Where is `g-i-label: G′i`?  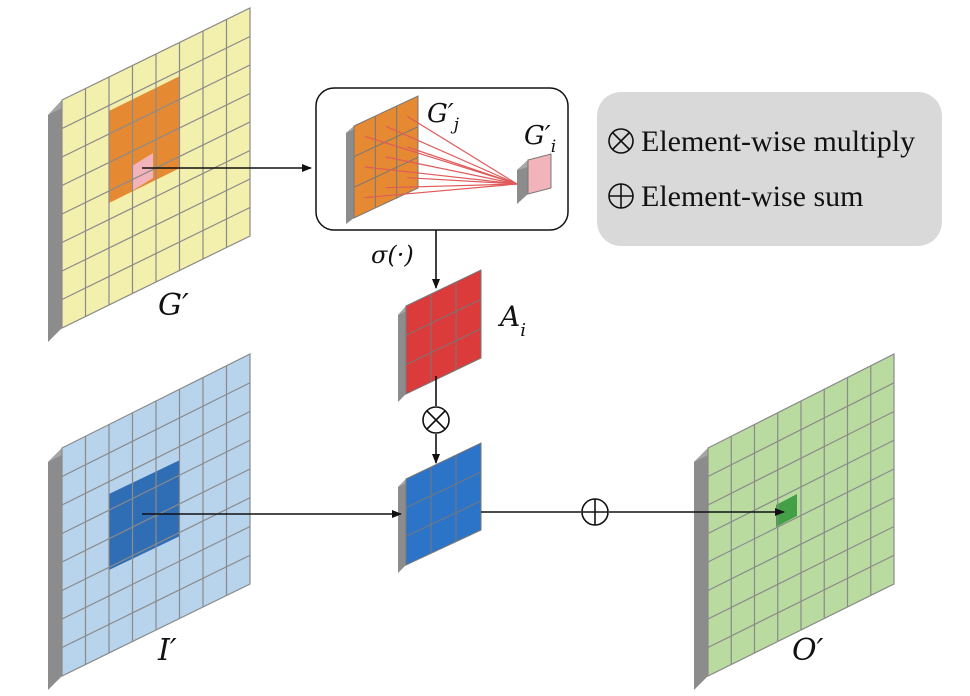 g-i-label: G′i is located at coordinates (540, 139).